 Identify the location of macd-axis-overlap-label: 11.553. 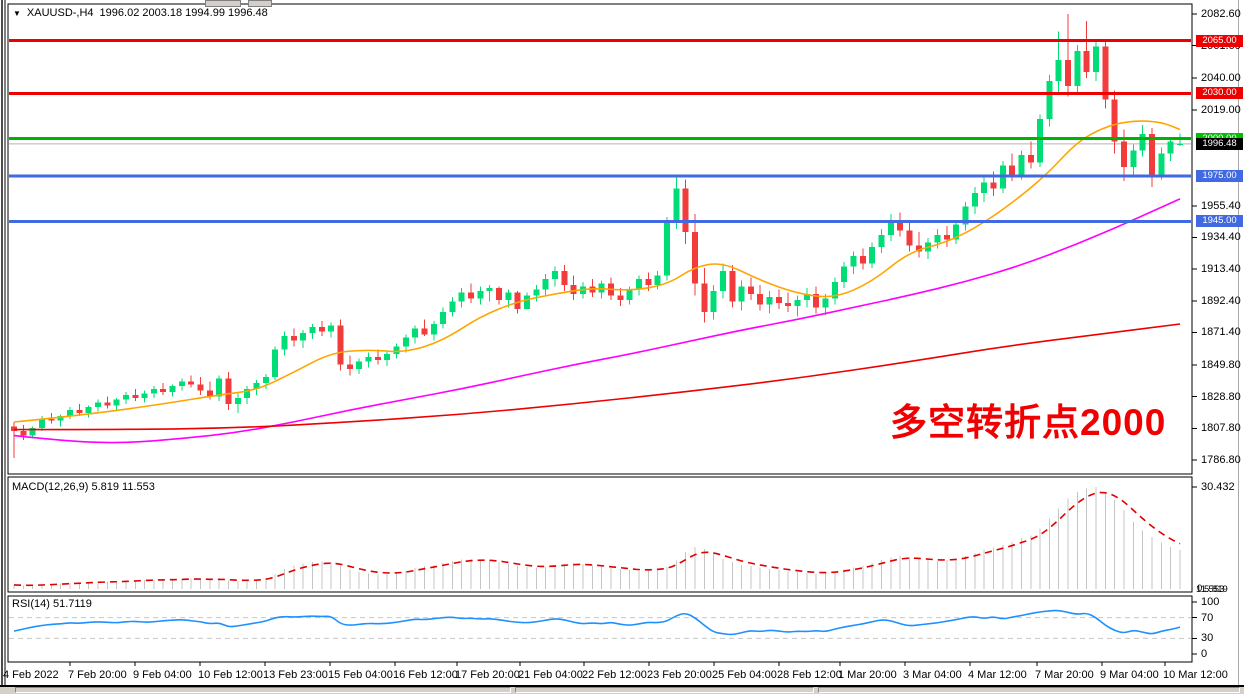
(1210, 589).